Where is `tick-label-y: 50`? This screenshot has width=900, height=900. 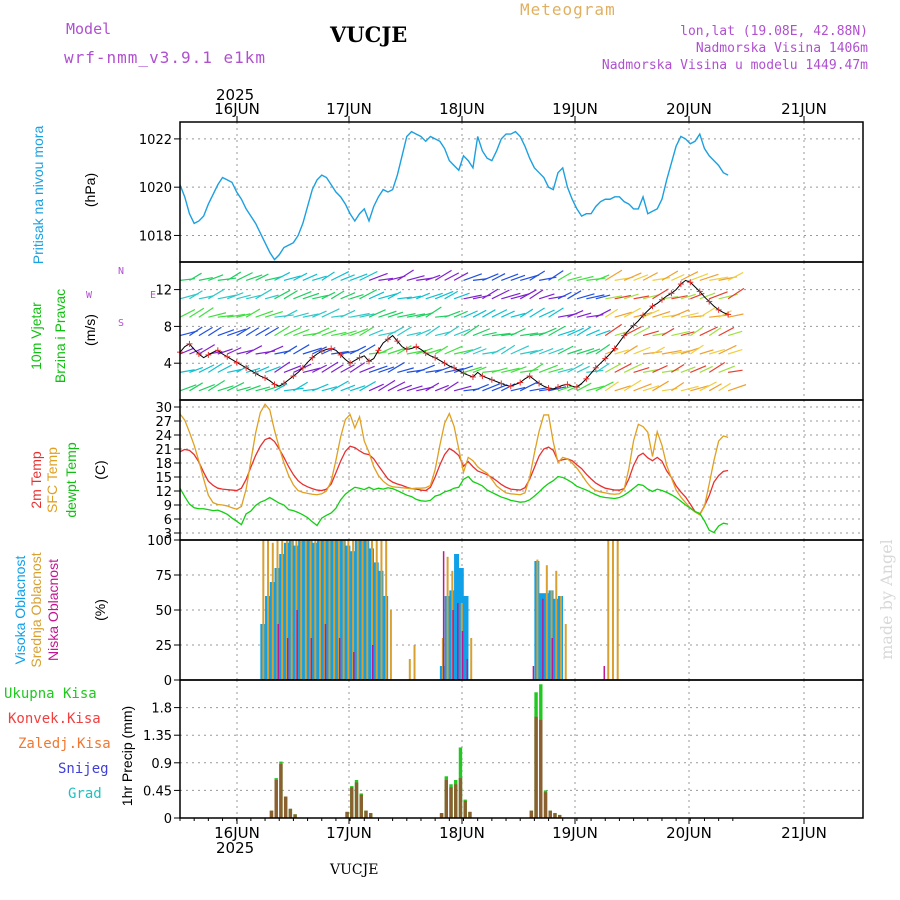
tick-label-y: 50 is located at coordinates (163, 611).